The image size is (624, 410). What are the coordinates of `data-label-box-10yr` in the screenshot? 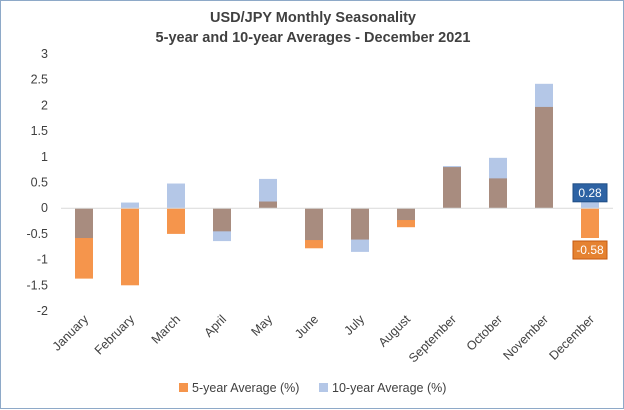 It's located at (590, 193).